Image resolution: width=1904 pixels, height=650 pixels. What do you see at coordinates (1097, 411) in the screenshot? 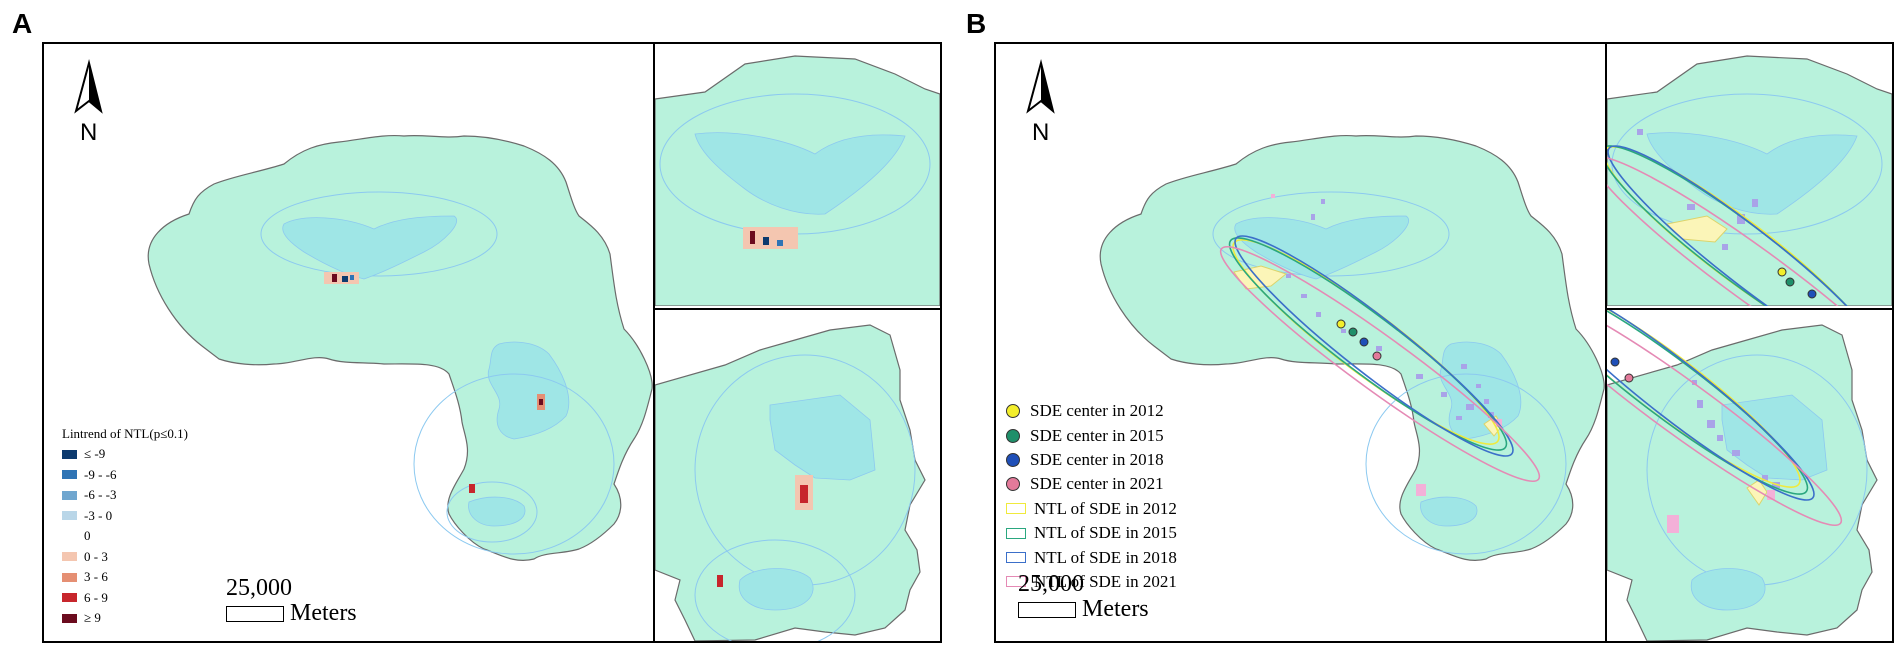
I see `legend-label: SDE center in 2012` at bounding box center [1097, 411].